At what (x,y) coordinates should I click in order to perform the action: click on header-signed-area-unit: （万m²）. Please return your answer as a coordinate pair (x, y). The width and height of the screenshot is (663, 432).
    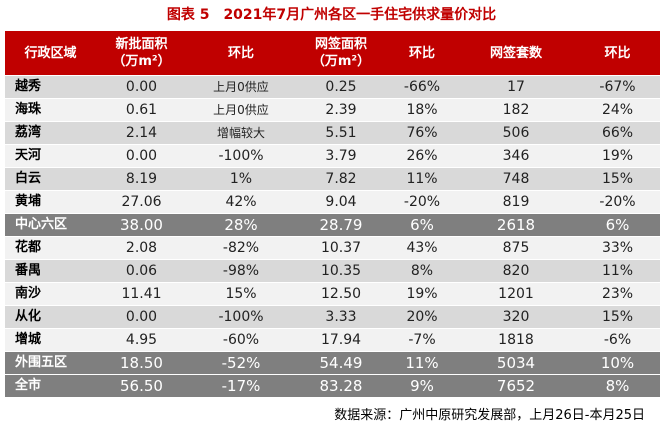
    Looking at the image, I should click on (341, 61).